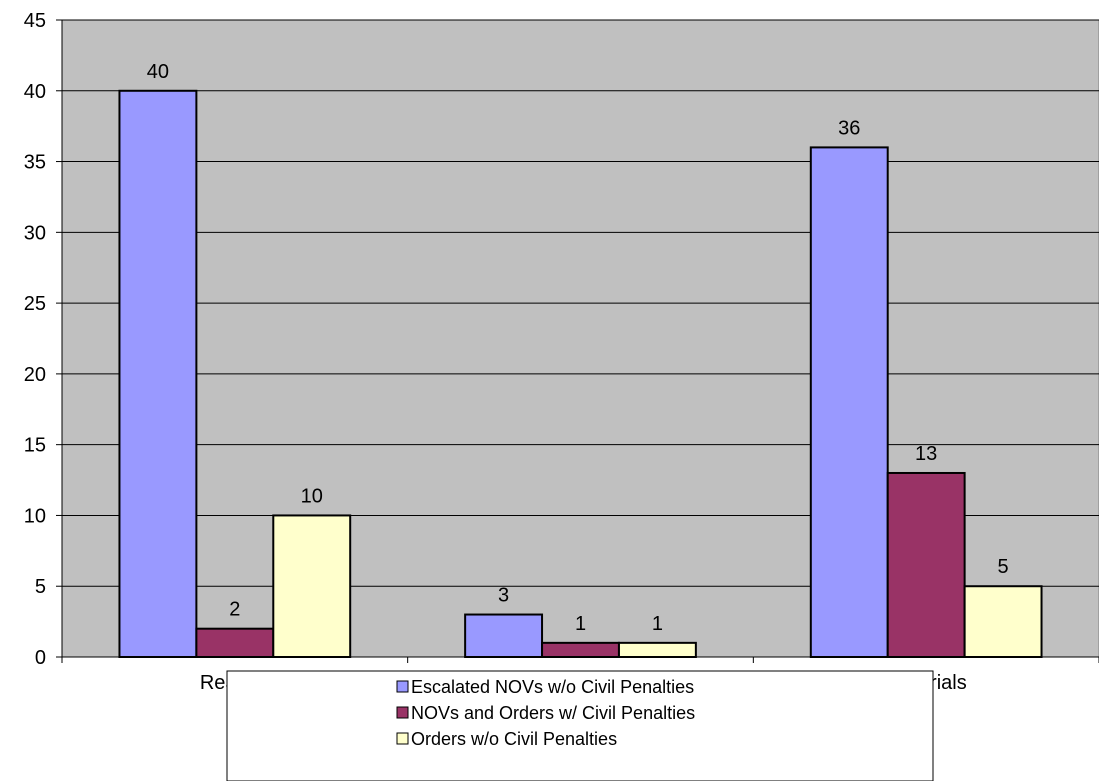  I want to click on y-tick-label: 45, so click(35, 21).